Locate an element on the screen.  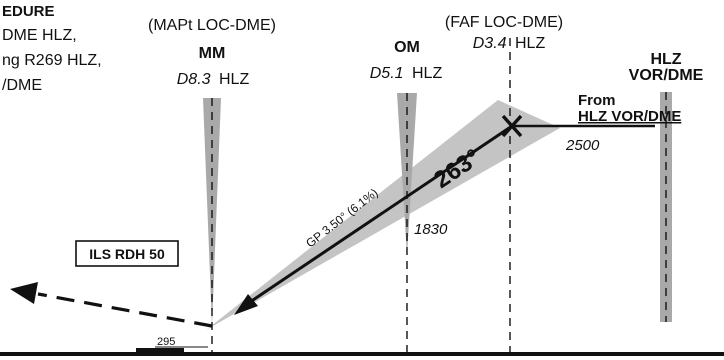
from-label-line1: From is located at coordinates (597, 100).